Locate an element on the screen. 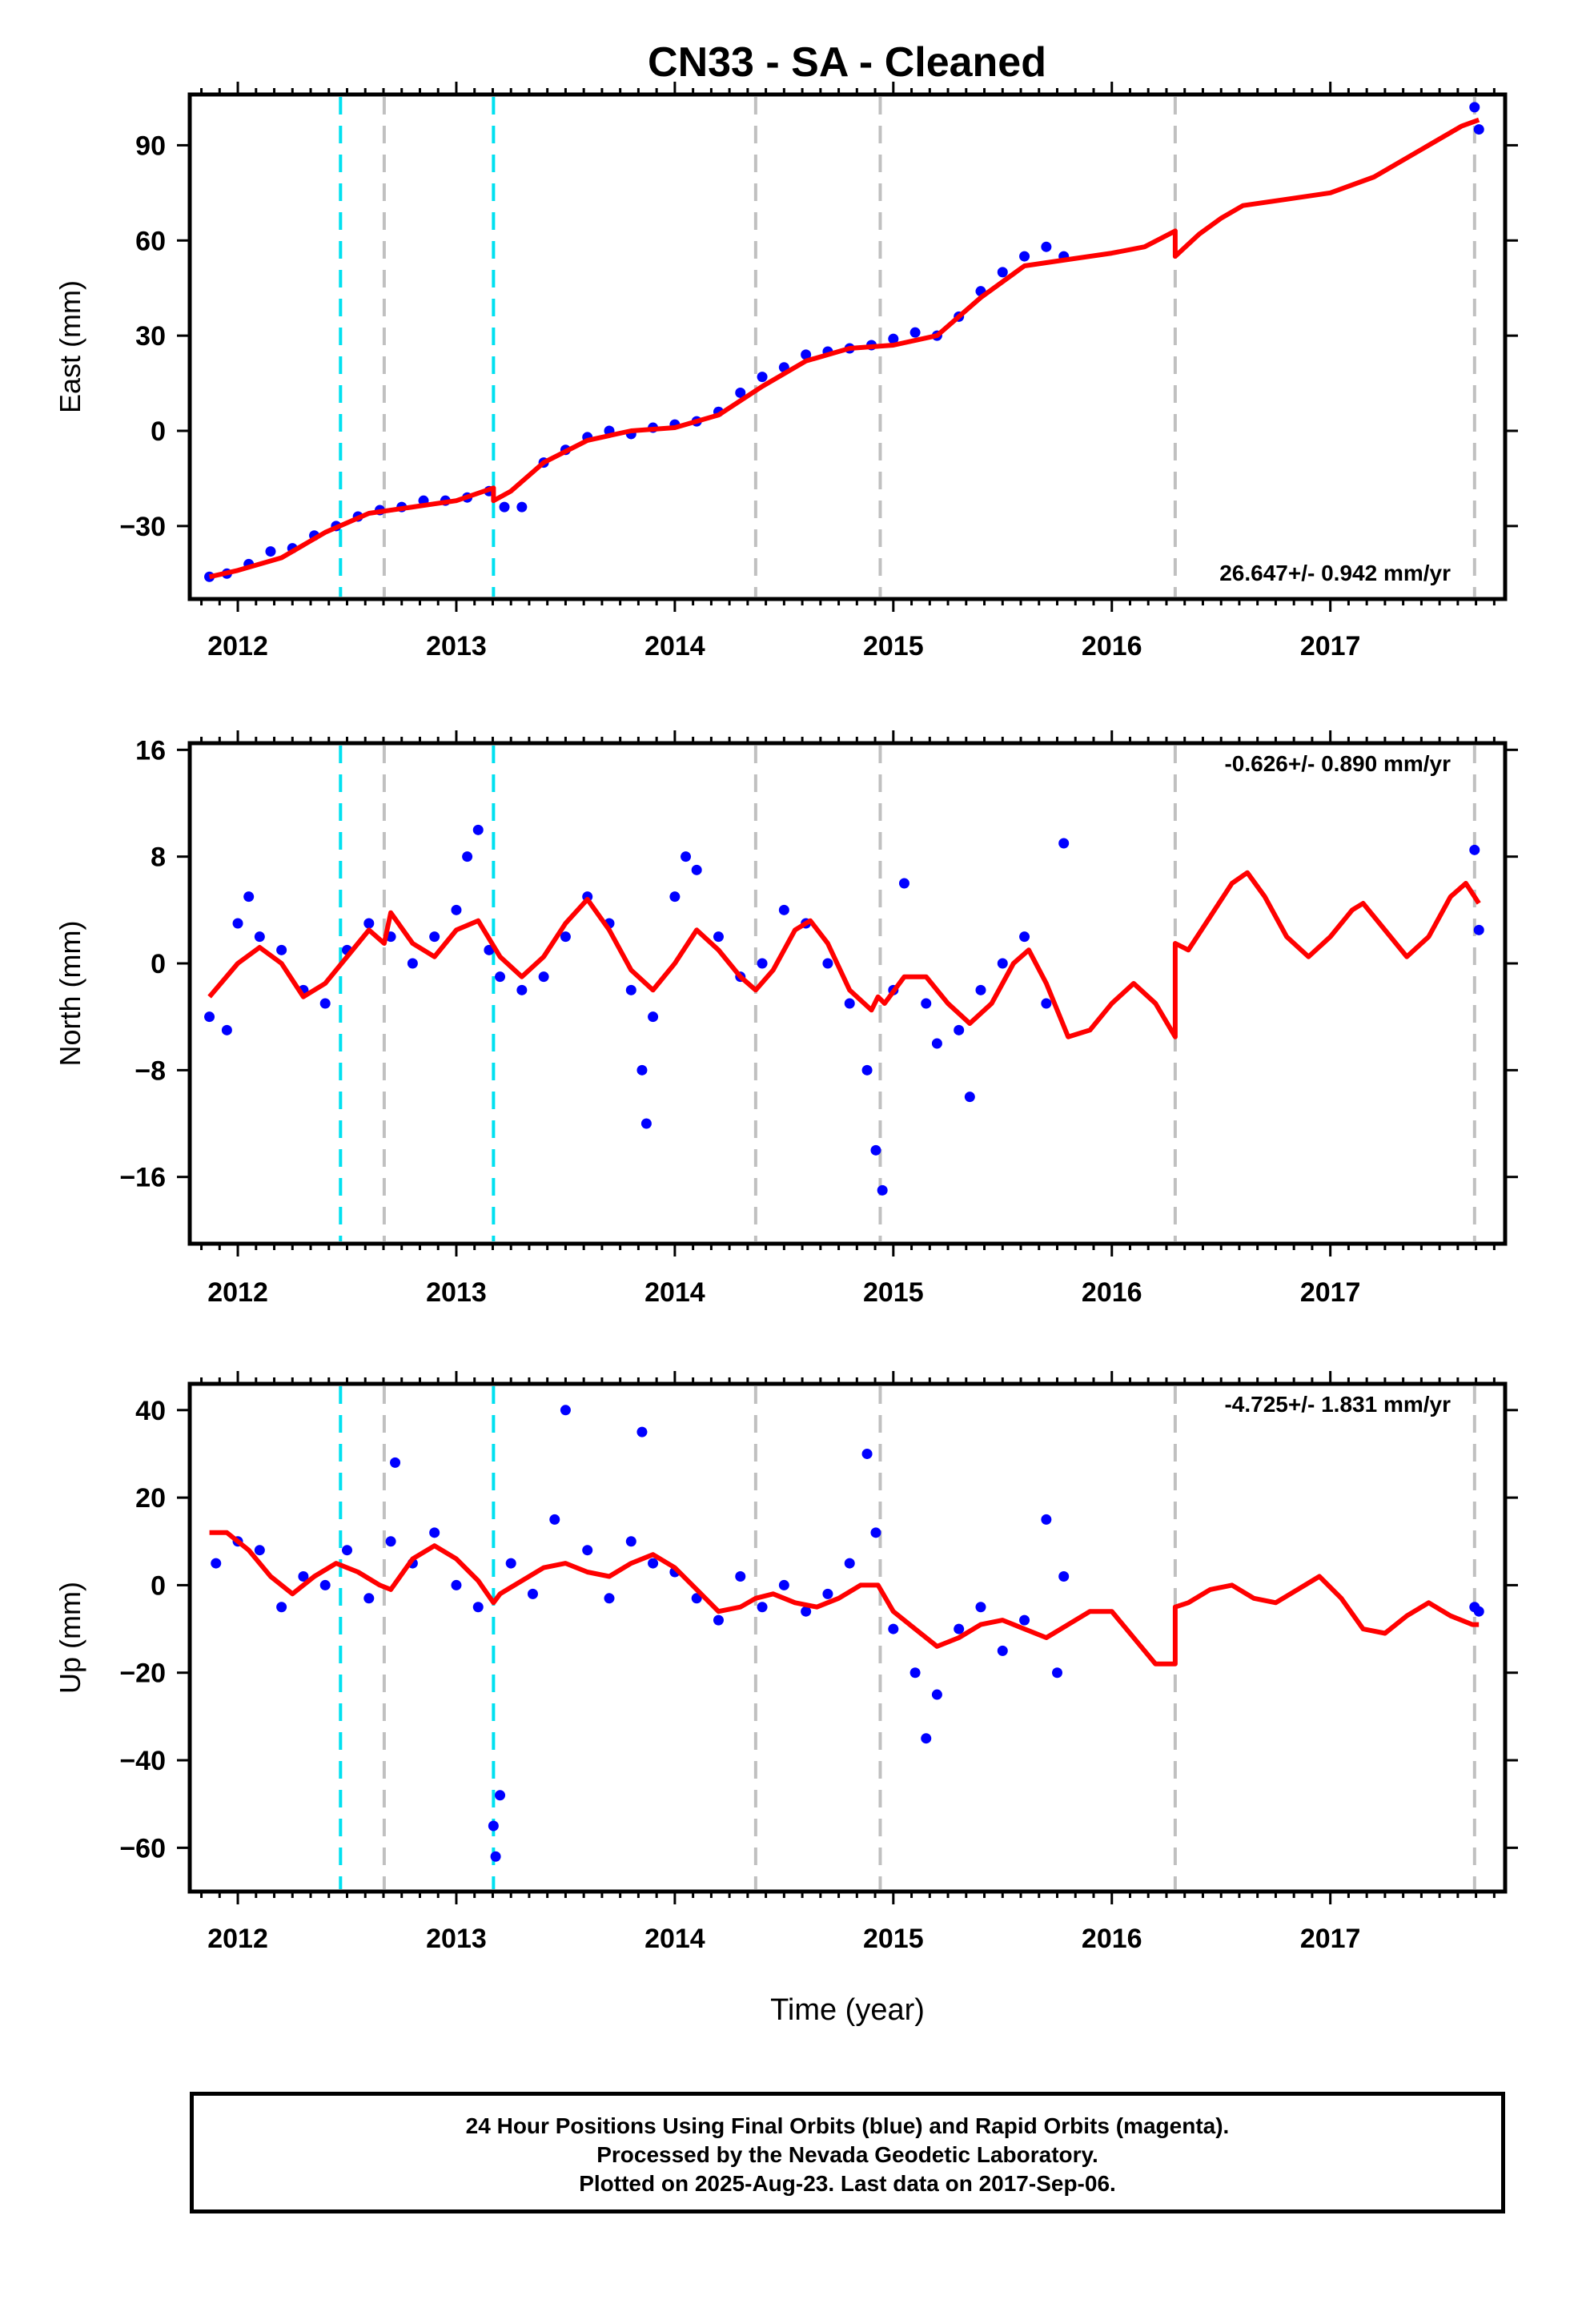 This screenshot has width=1582, height=2324. y-axis-label: North (mm) is located at coordinates (70, 994).